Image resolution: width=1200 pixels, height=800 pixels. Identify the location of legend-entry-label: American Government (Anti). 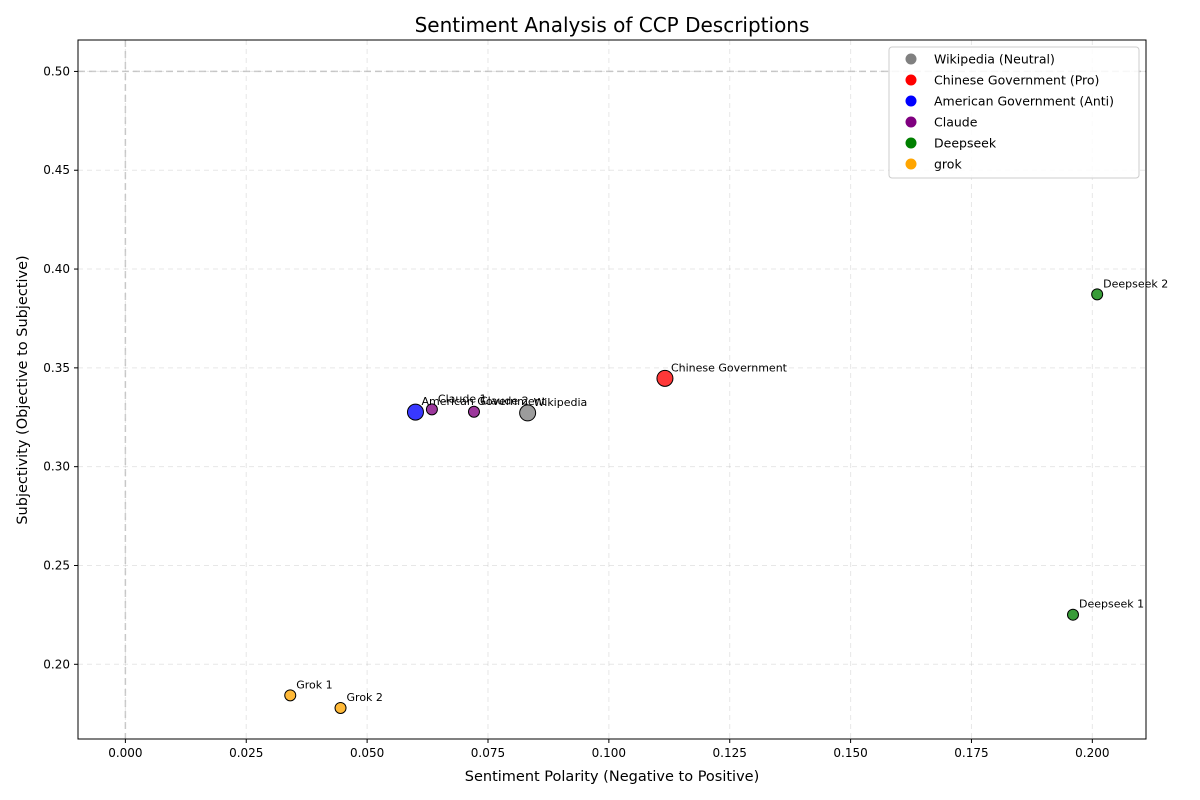
(1024, 101).